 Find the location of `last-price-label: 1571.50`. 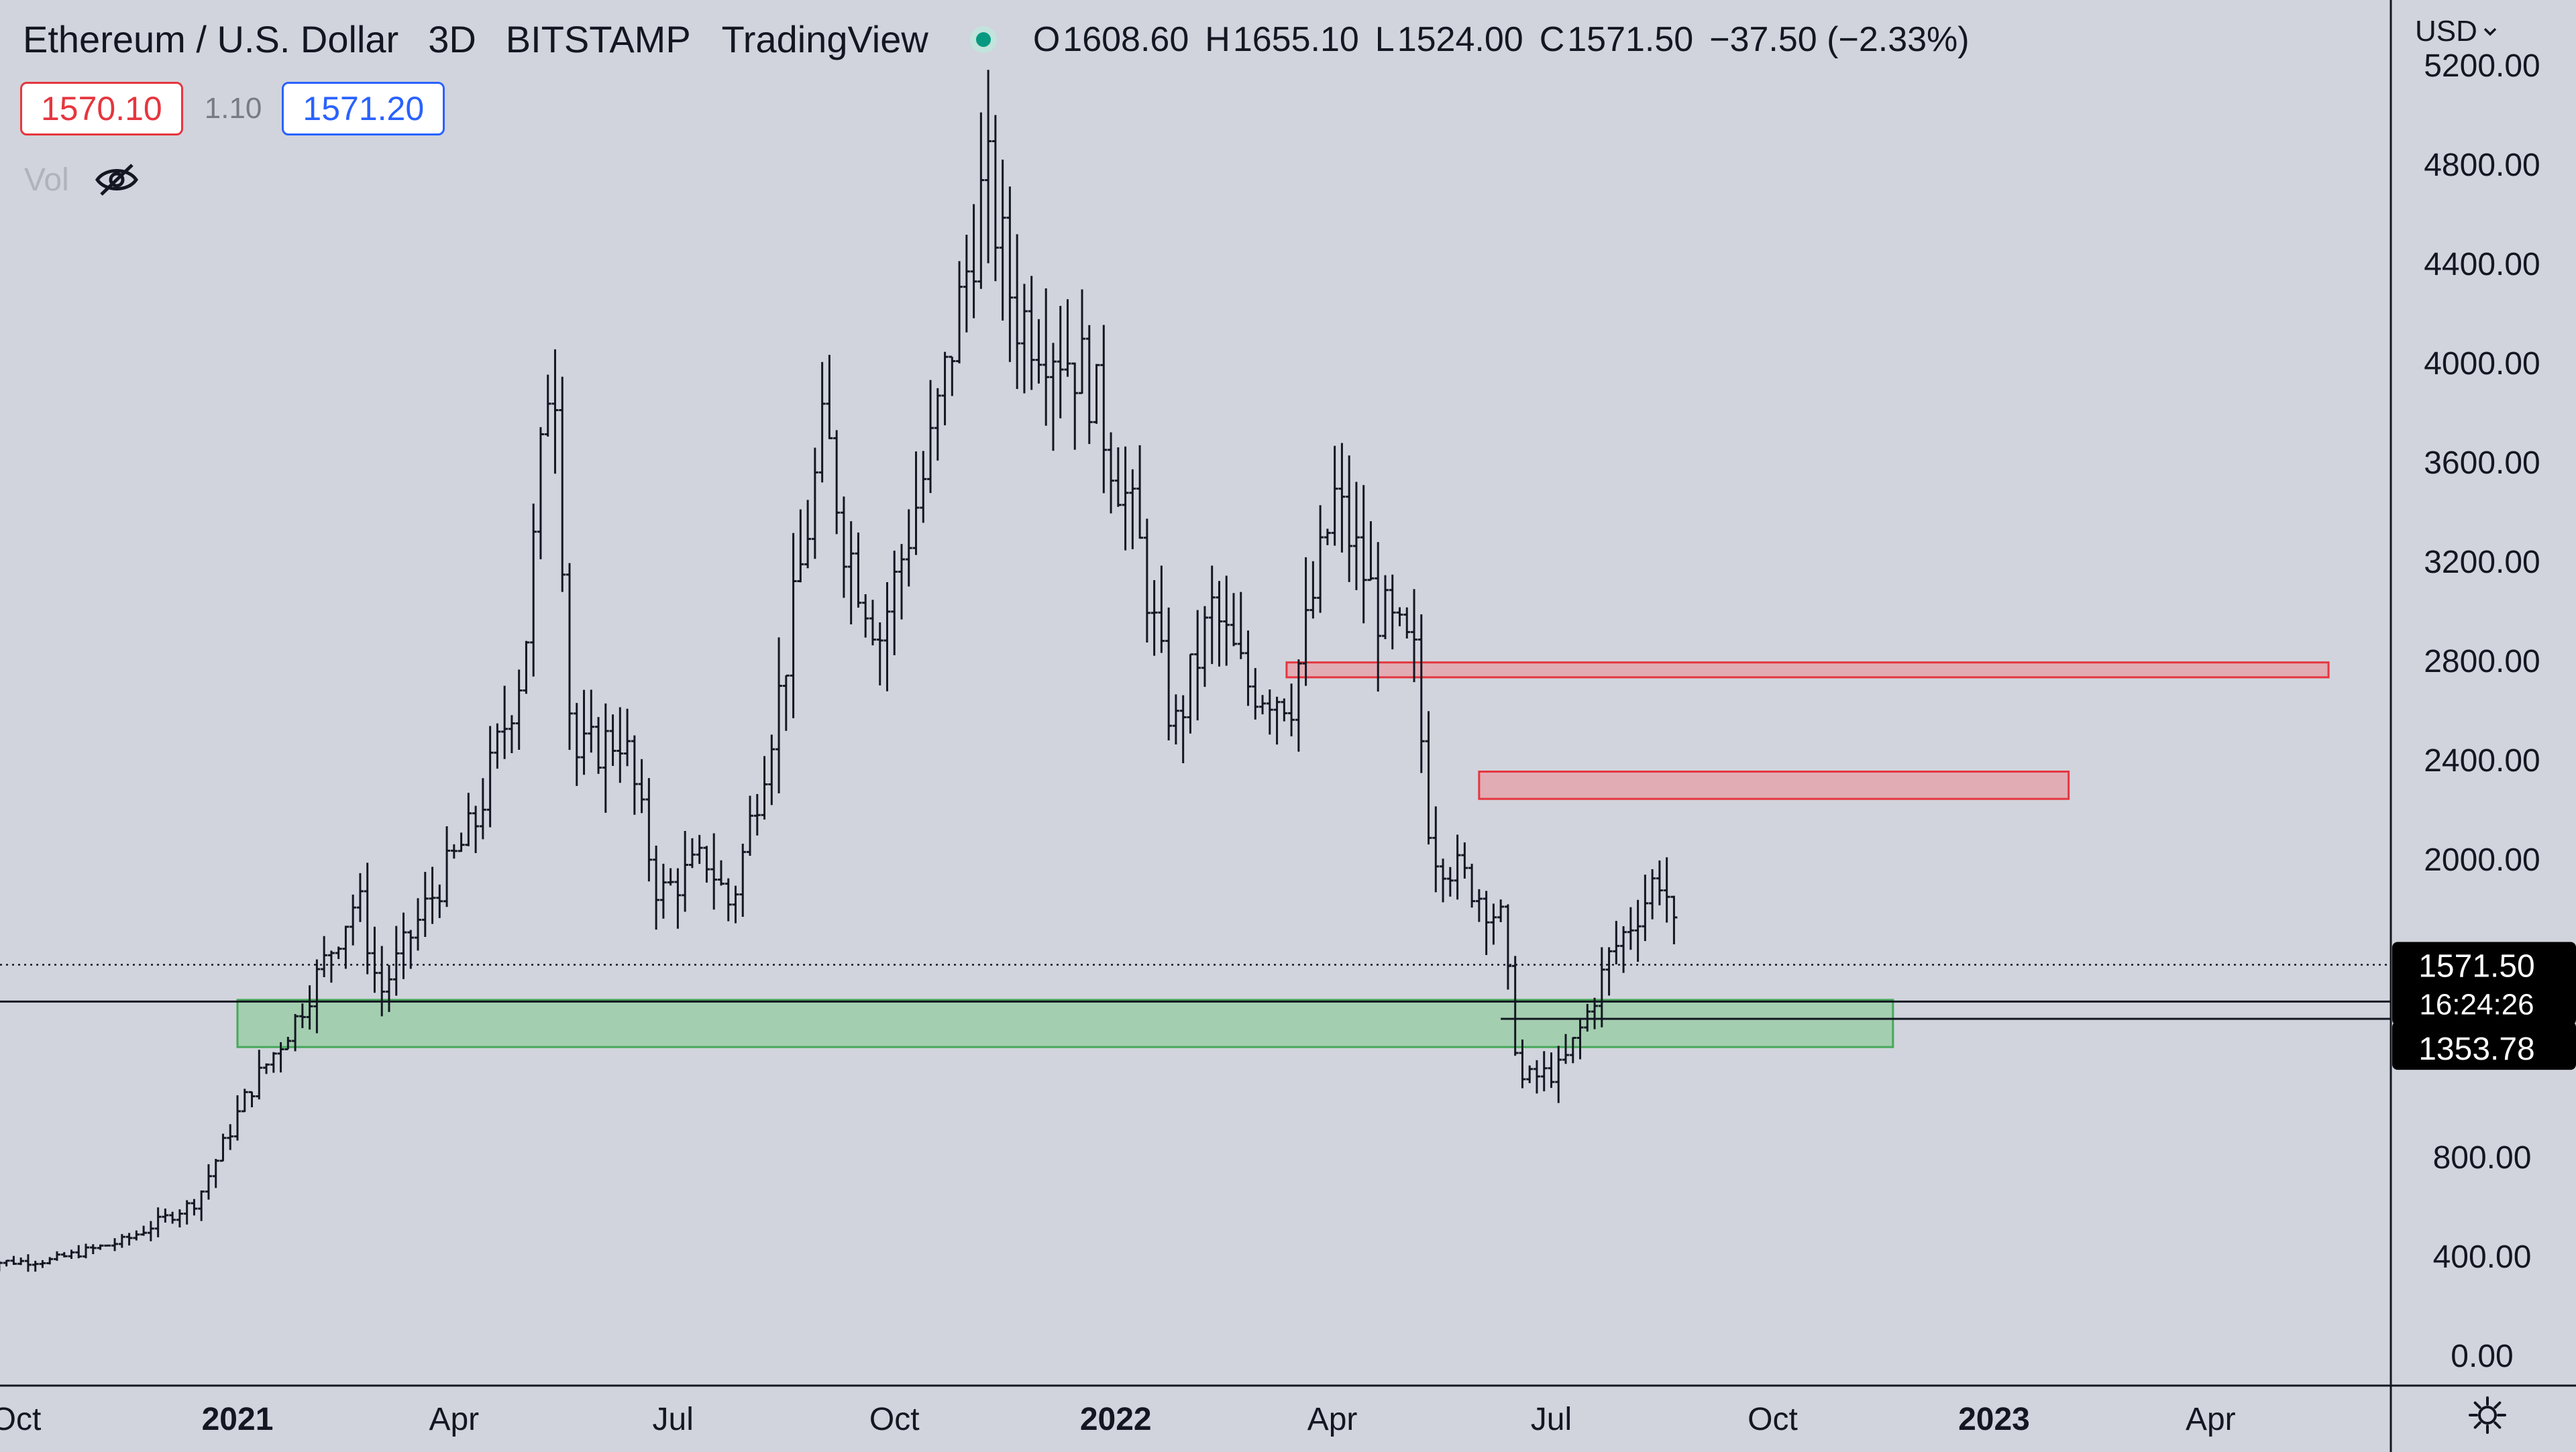

last-price-label: 1571.50 is located at coordinates (2476, 967).